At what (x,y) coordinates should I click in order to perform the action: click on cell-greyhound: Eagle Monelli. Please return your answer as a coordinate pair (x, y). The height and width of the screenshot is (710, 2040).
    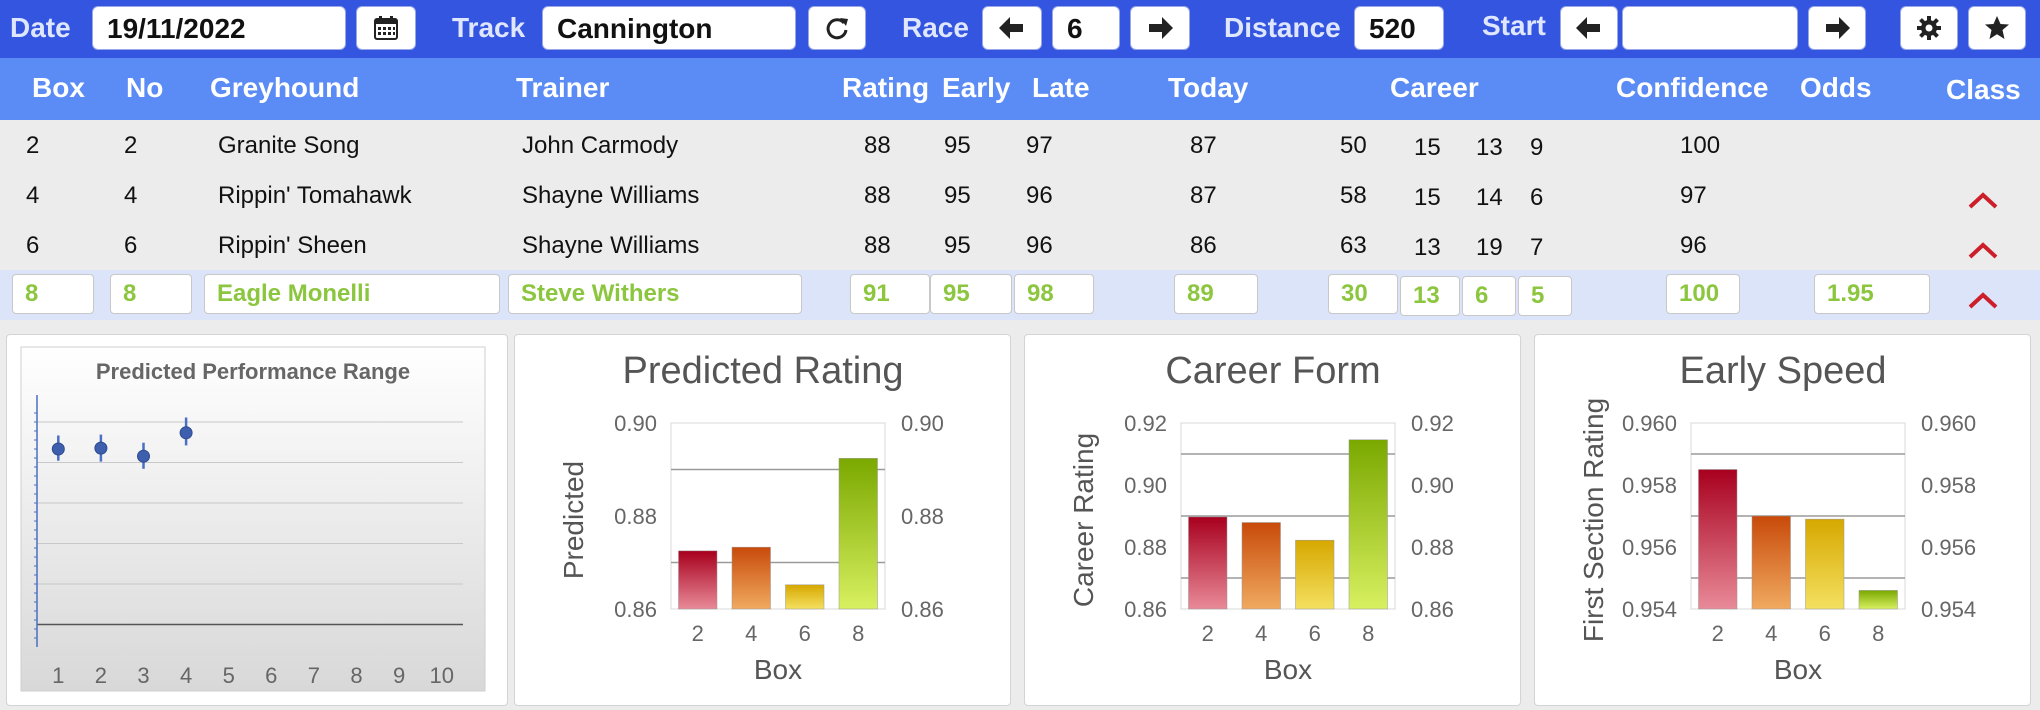
    Looking at the image, I should click on (352, 294).